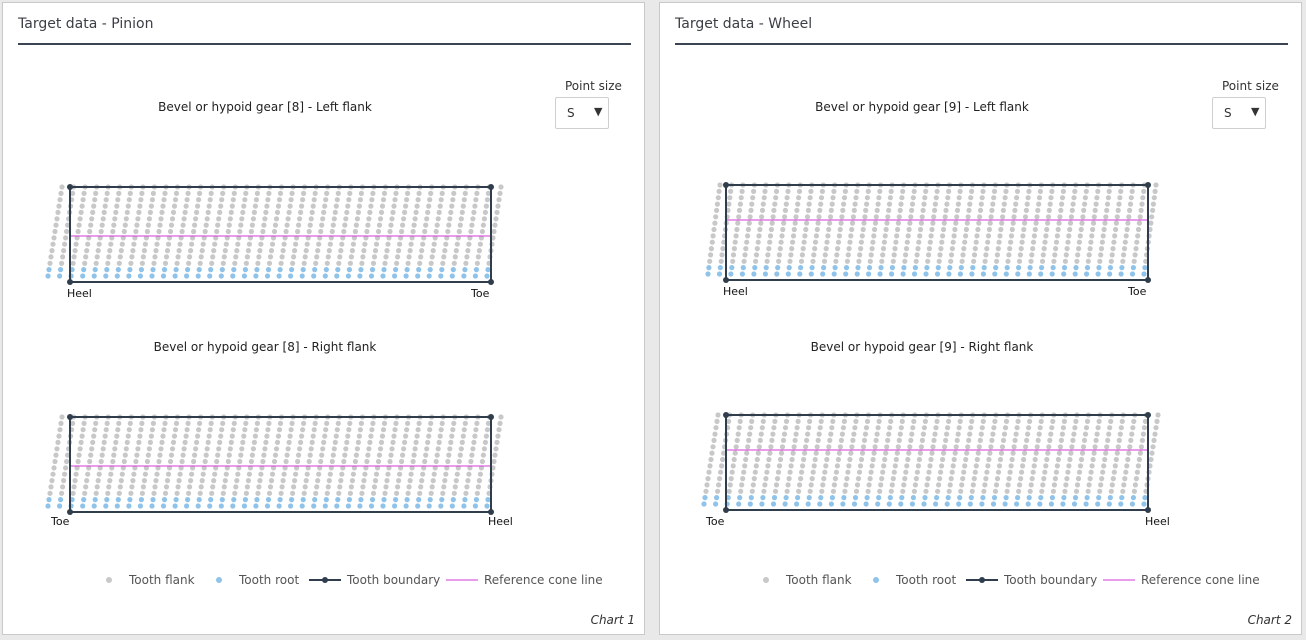 The height and width of the screenshot is (640, 1306). Describe the element at coordinates (922, 347) in the screenshot. I see `chart-title: Bevel or hypoid gear [9] - Right flank` at that location.